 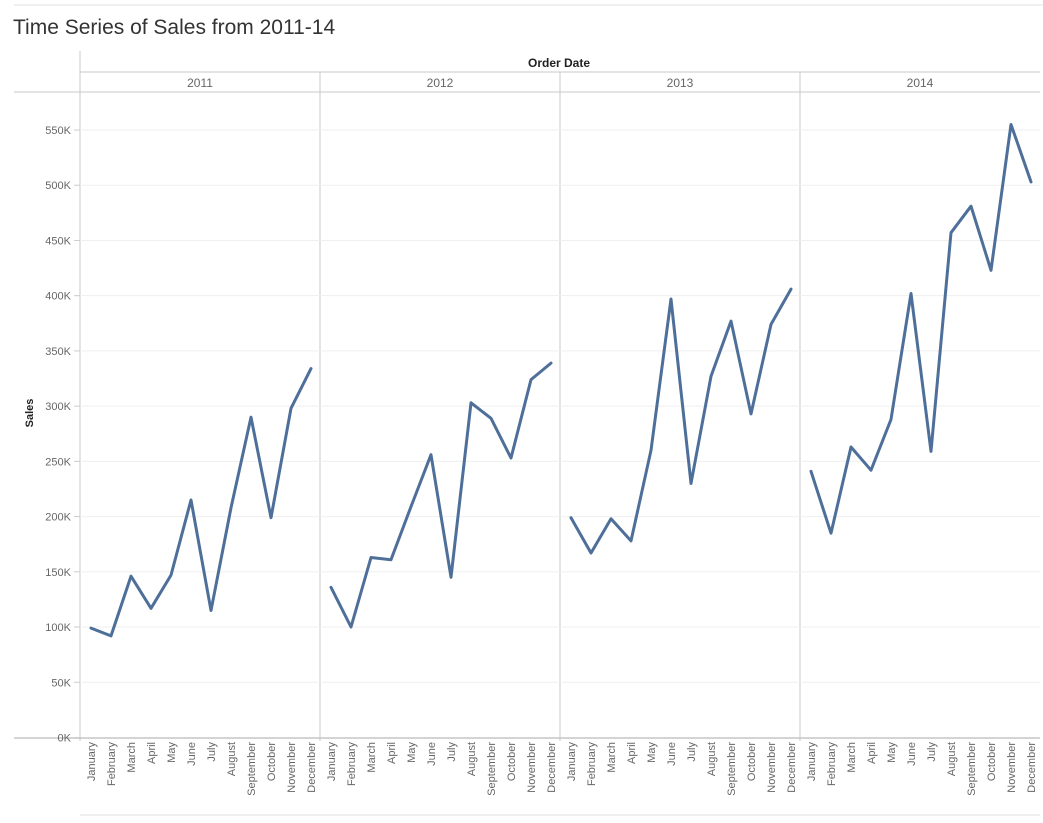 What do you see at coordinates (681, 421) in the screenshot?
I see `series-line-2013` at bounding box center [681, 421].